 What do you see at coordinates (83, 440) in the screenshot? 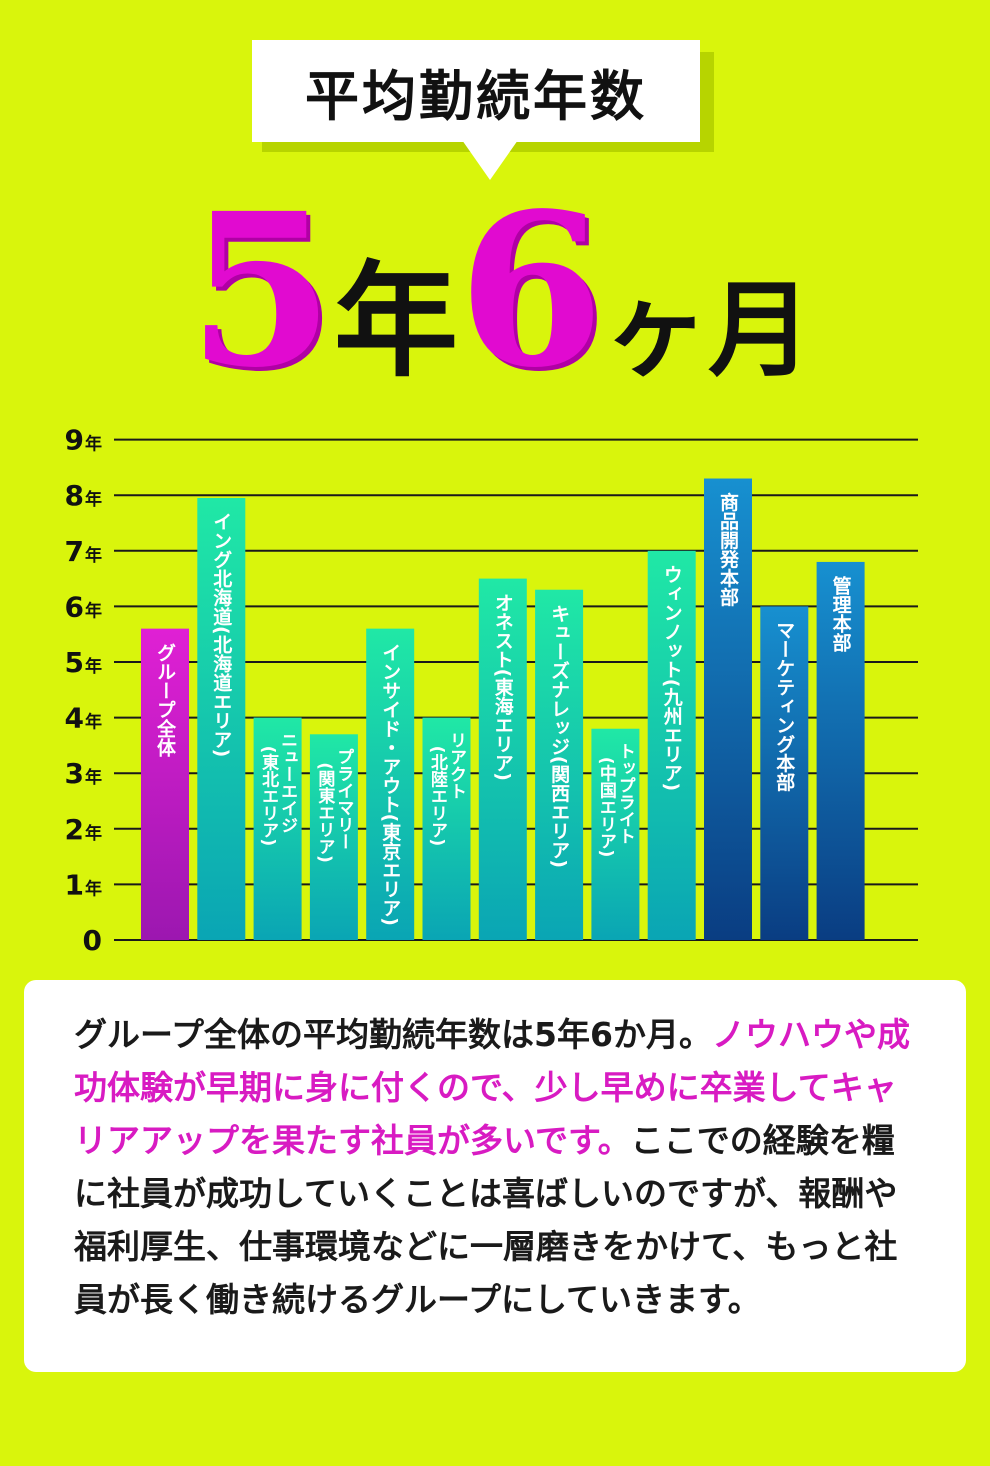
I see `y-tick-label: 9年` at bounding box center [83, 440].